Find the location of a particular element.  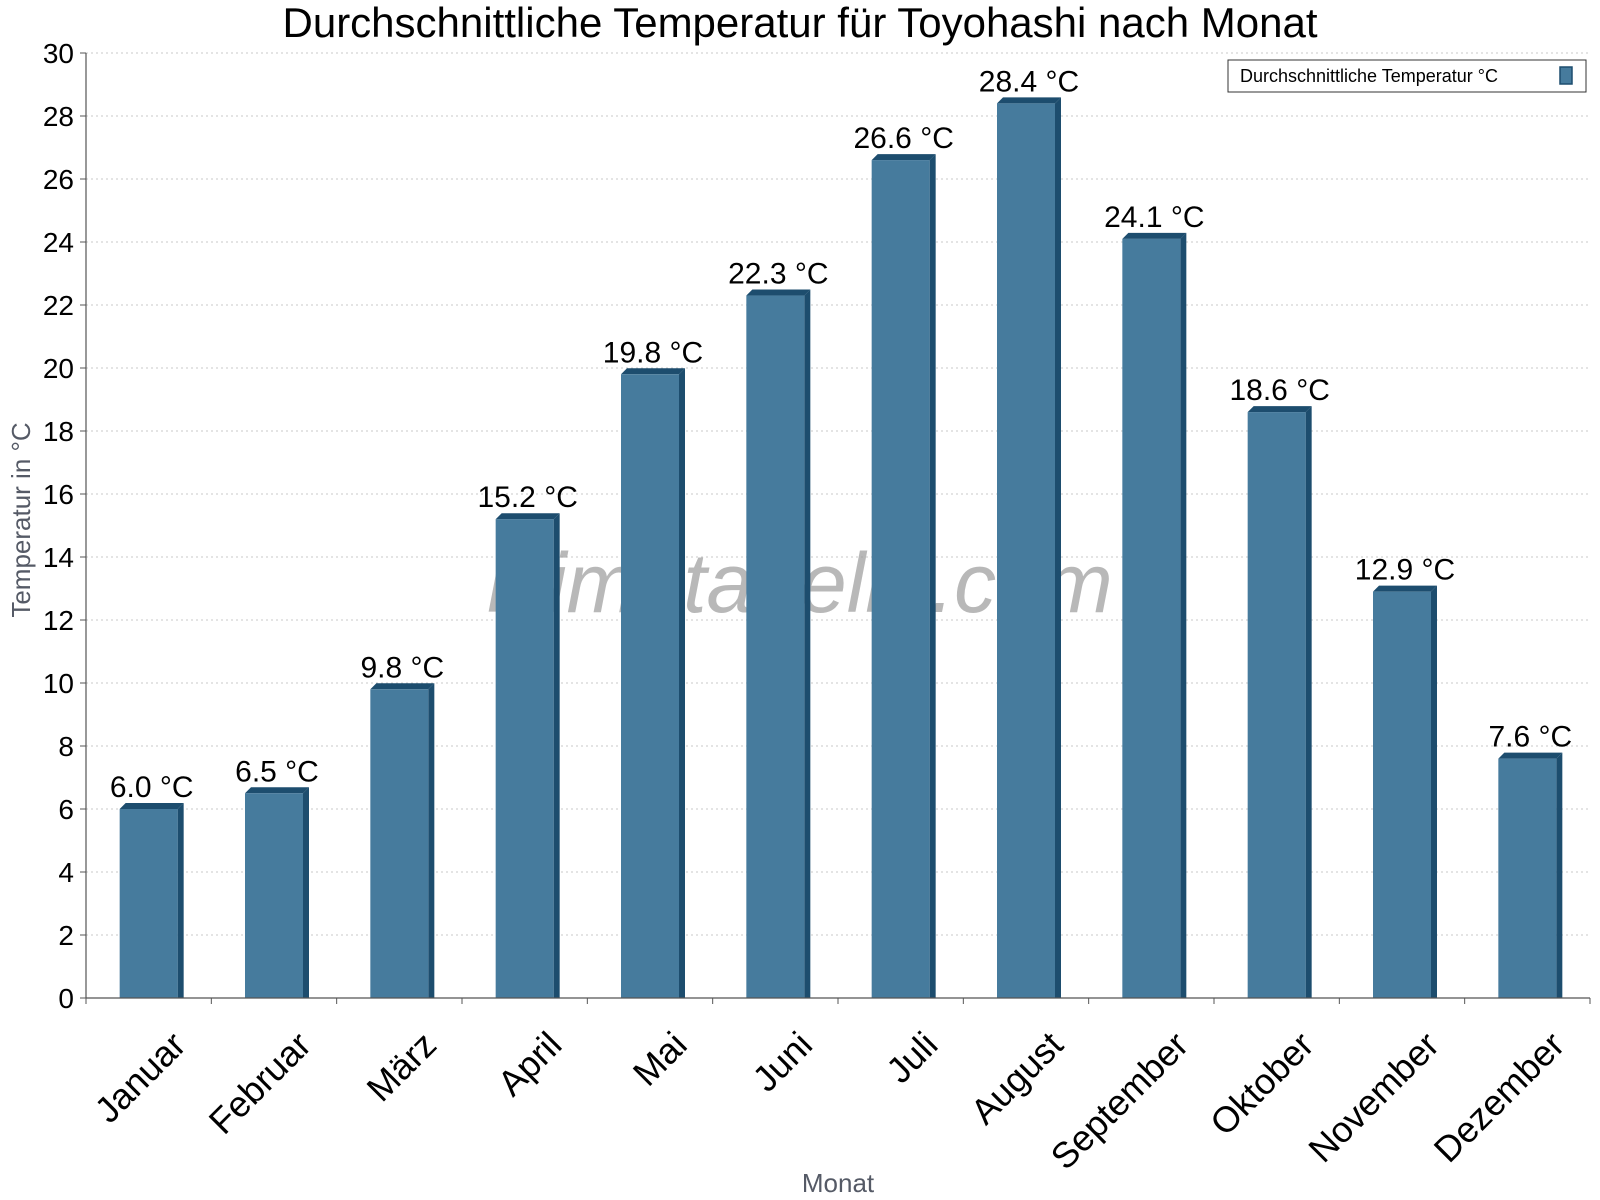

x-tick-label: September is located at coordinates (1120, 1101).